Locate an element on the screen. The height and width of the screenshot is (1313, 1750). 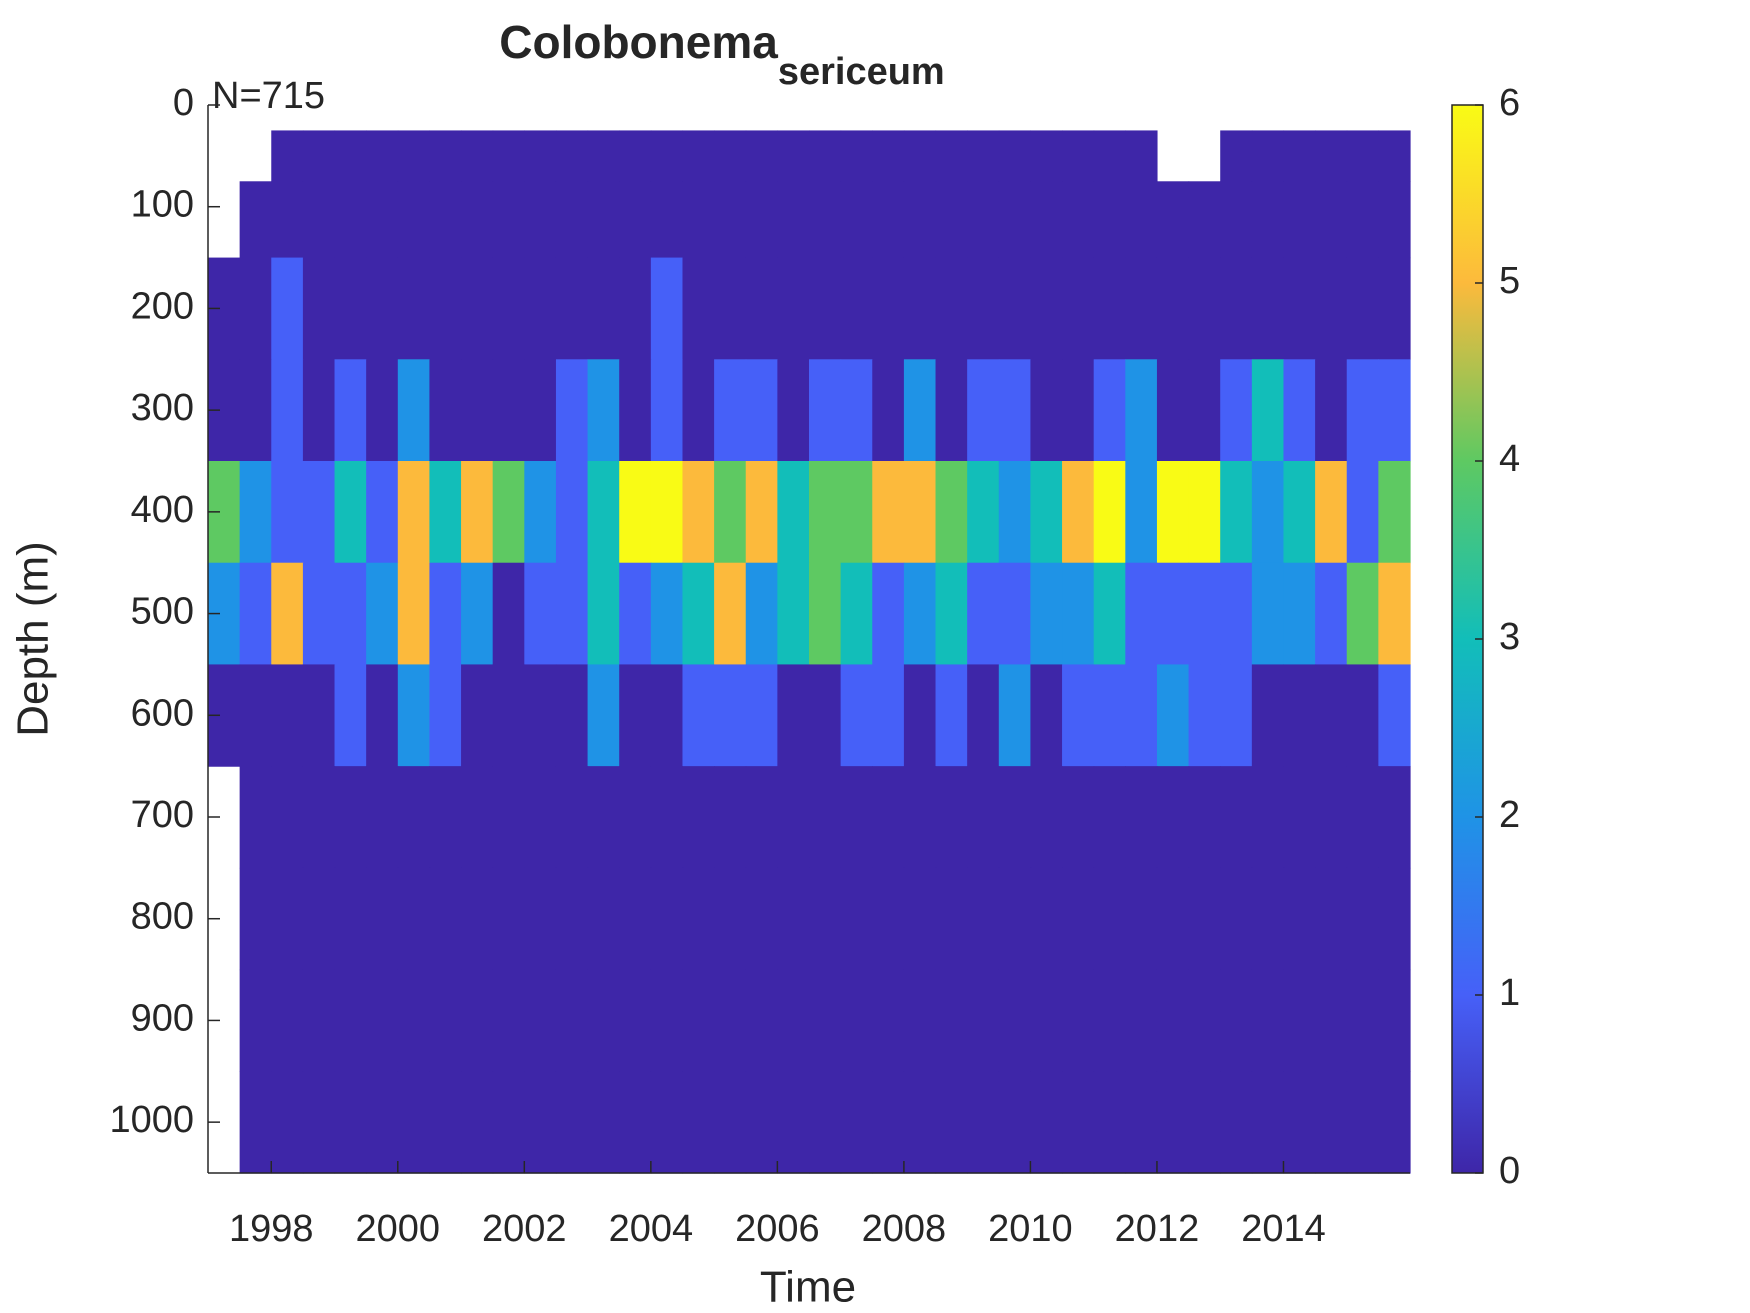
colorbar-tick-label: 4 is located at coordinates (1509, 459).